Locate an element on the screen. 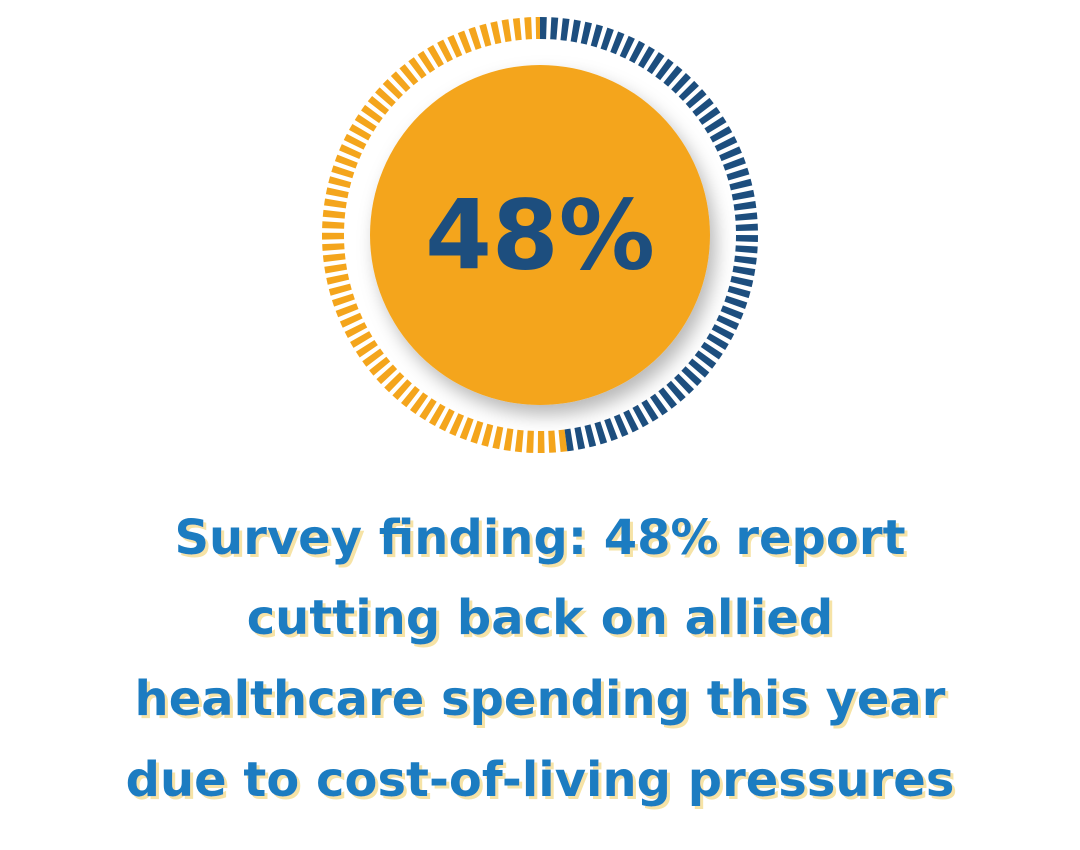 This screenshot has height=850, width=1080. caption-line: cutting back on allied is located at coordinates (540, 618).